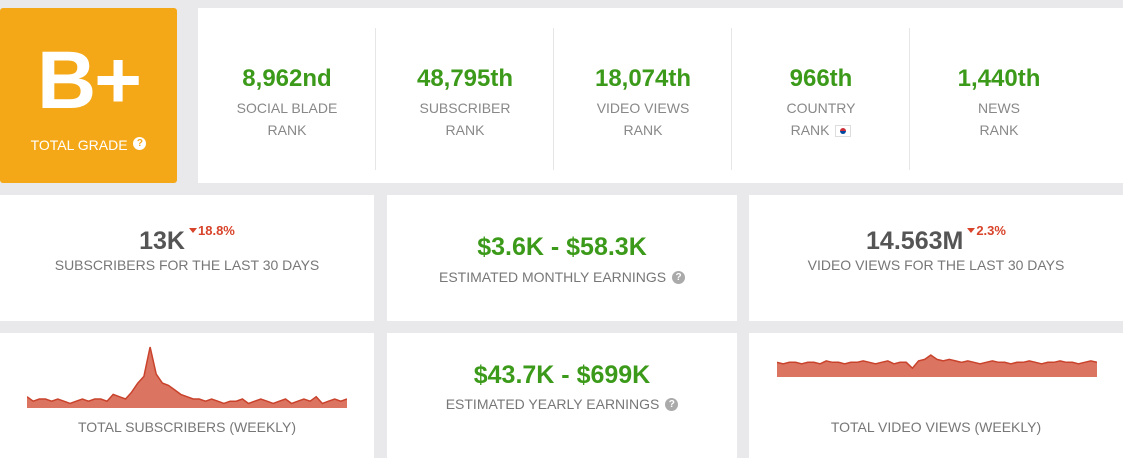  Describe the element at coordinates (287, 119) in the screenshot. I see `rank-label: SOCIAL BLADE RANK` at that location.